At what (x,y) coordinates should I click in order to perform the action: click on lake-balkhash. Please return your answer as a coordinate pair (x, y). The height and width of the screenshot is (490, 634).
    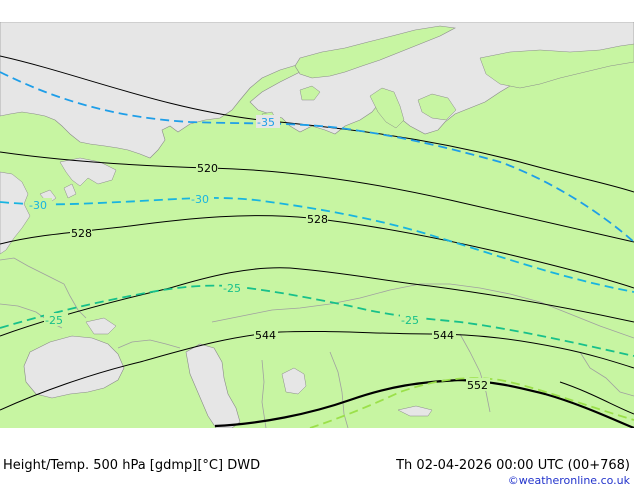
    Looking at the image, I should click on (415, 411).